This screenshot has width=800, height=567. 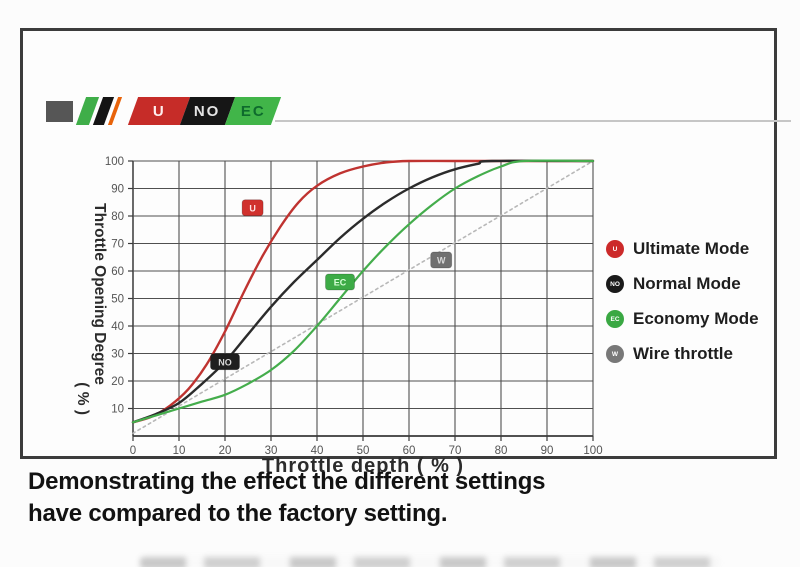 What do you see at coordinates (691, 248) in the screenshot?
I see `legend-label-ultimate: Ultimate Mode` at bounding box center [691, 248].